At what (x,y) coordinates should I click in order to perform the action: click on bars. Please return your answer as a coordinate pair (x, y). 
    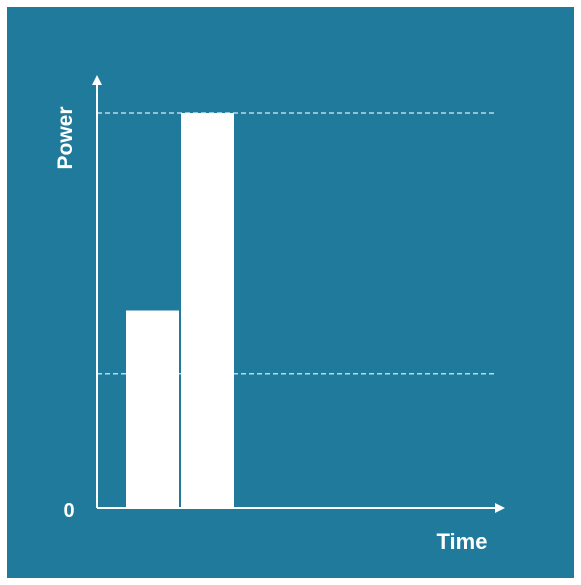
    Looking at the image, I should click on (180, 310).